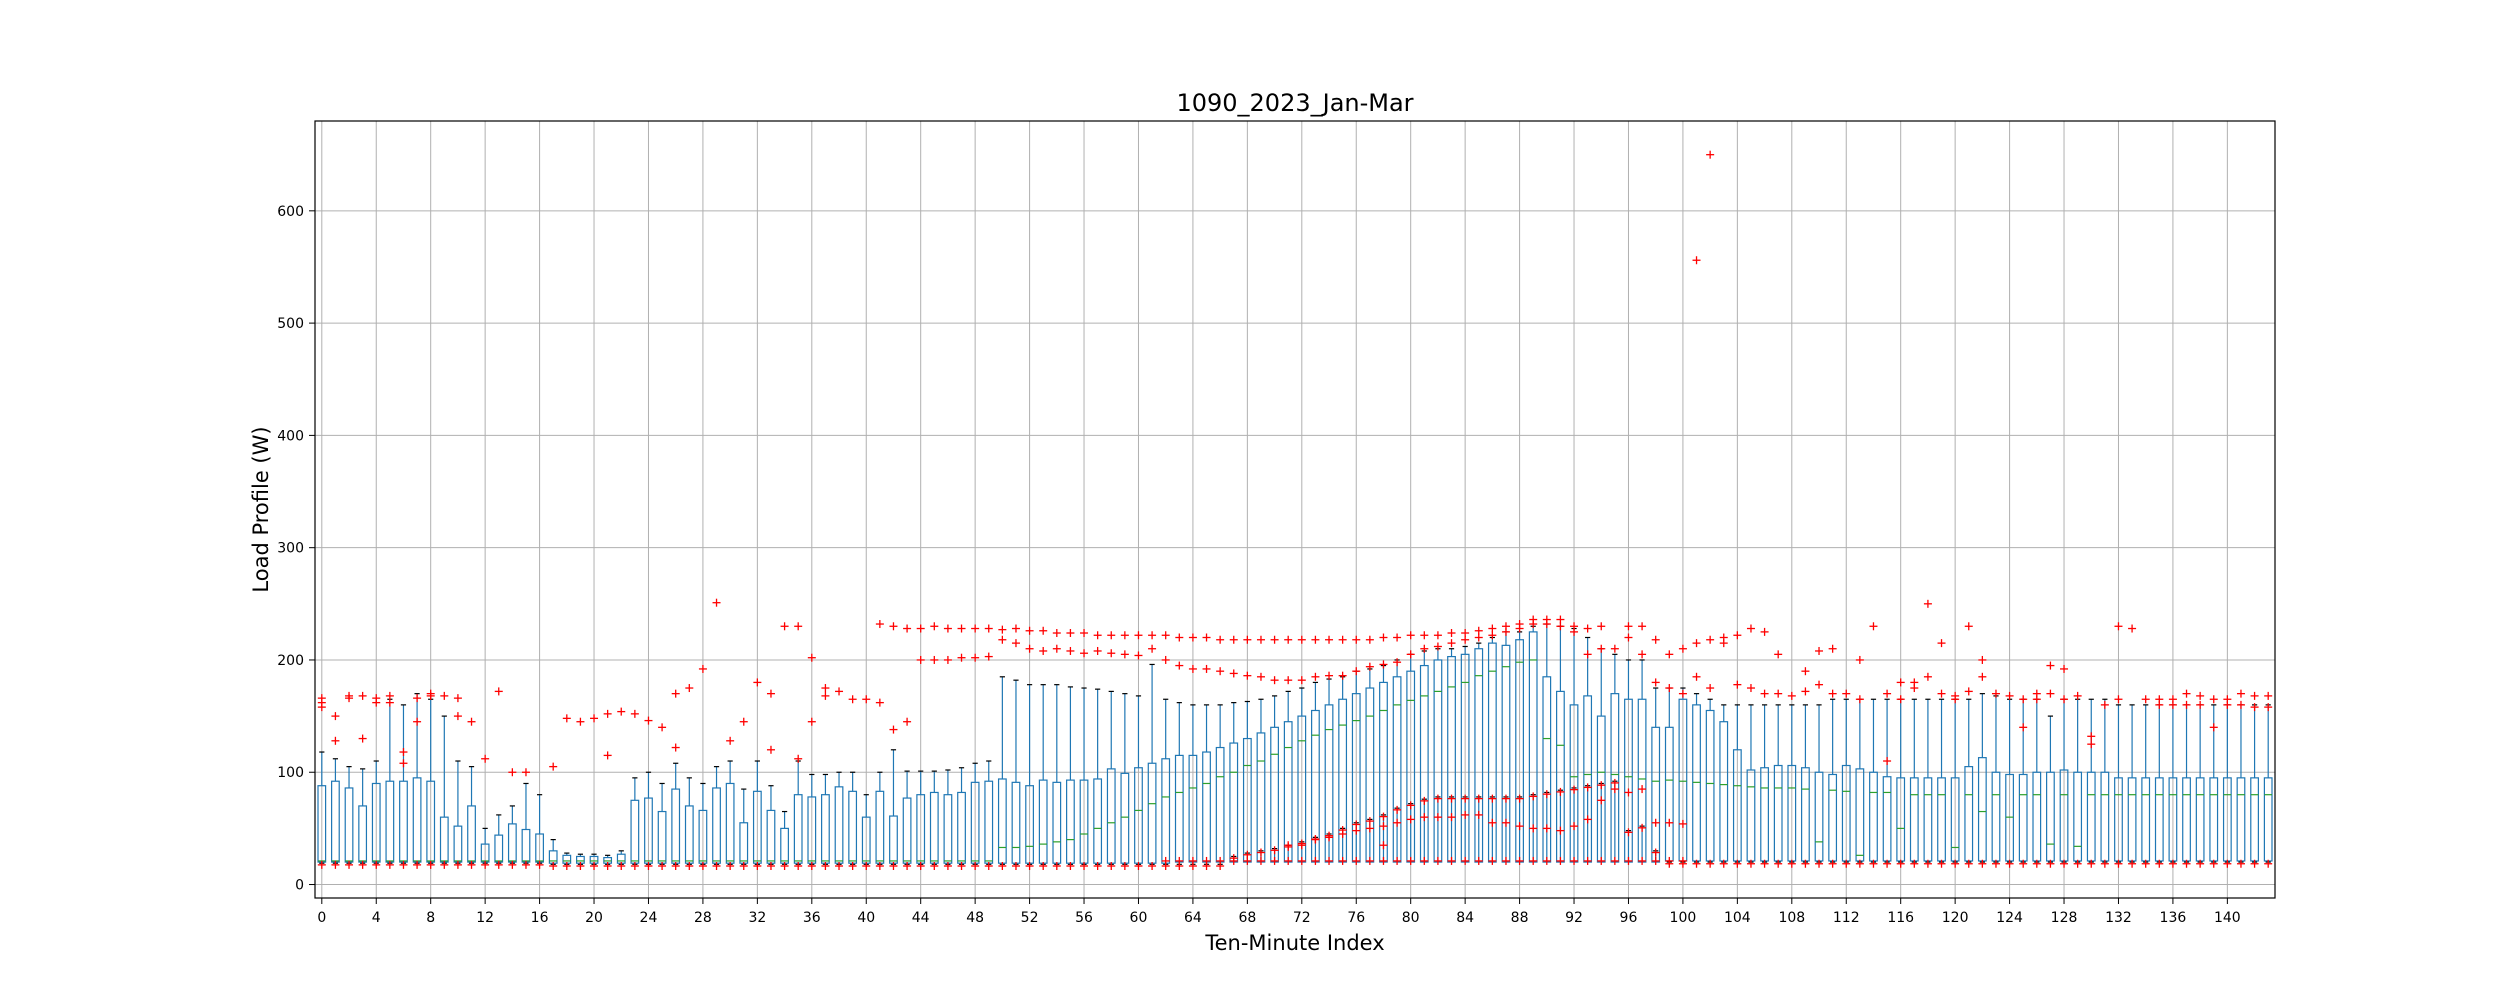 The width and height of the screenshot is (2500, 1000). What do you see at coordinates (1294, 943) in the screenshot?
I see `x-axis-label: Ten-Minute Index` at bounding box center [1294, 943].